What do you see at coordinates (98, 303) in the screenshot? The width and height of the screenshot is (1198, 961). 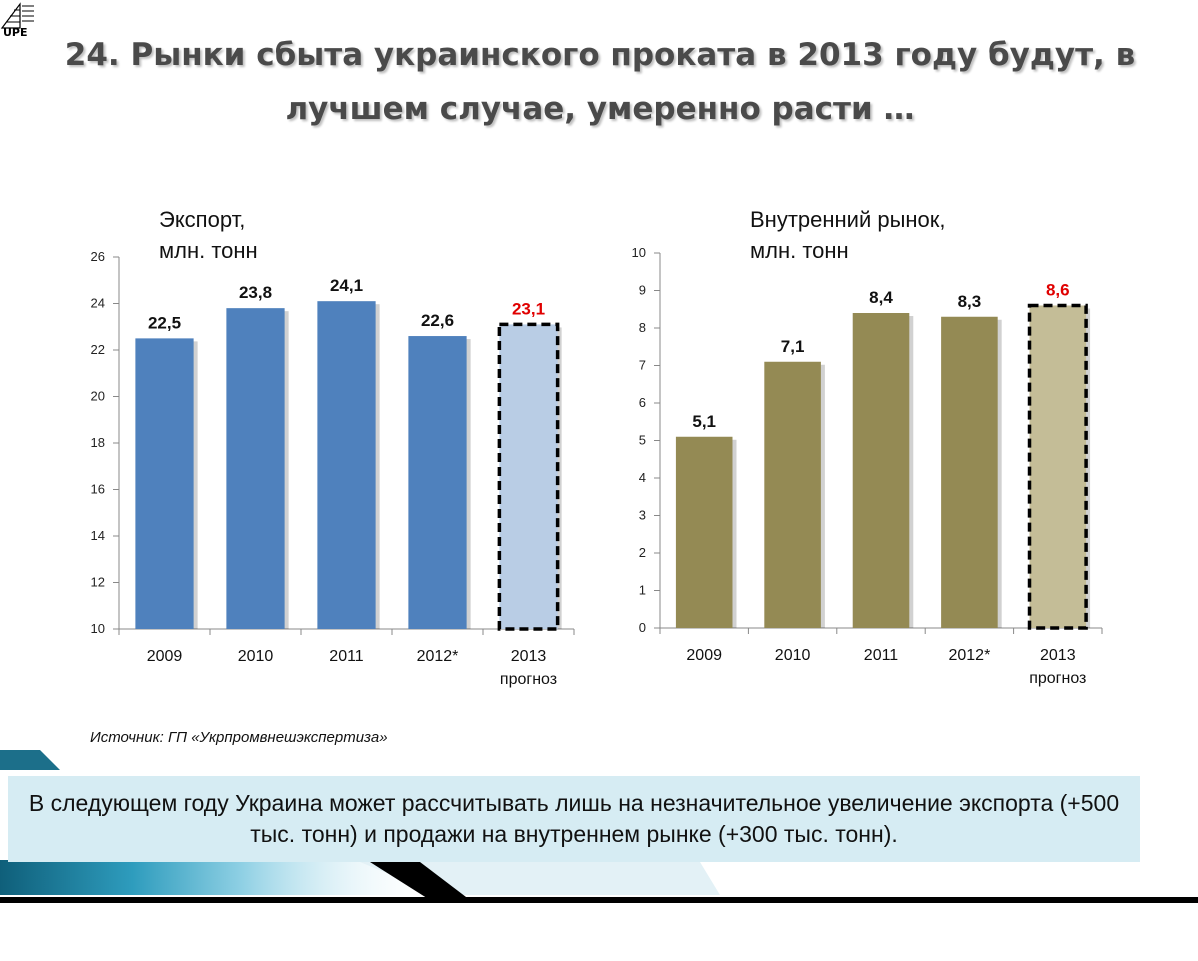 I see `y-tick-label: 24` at bounding box center [98, 303].